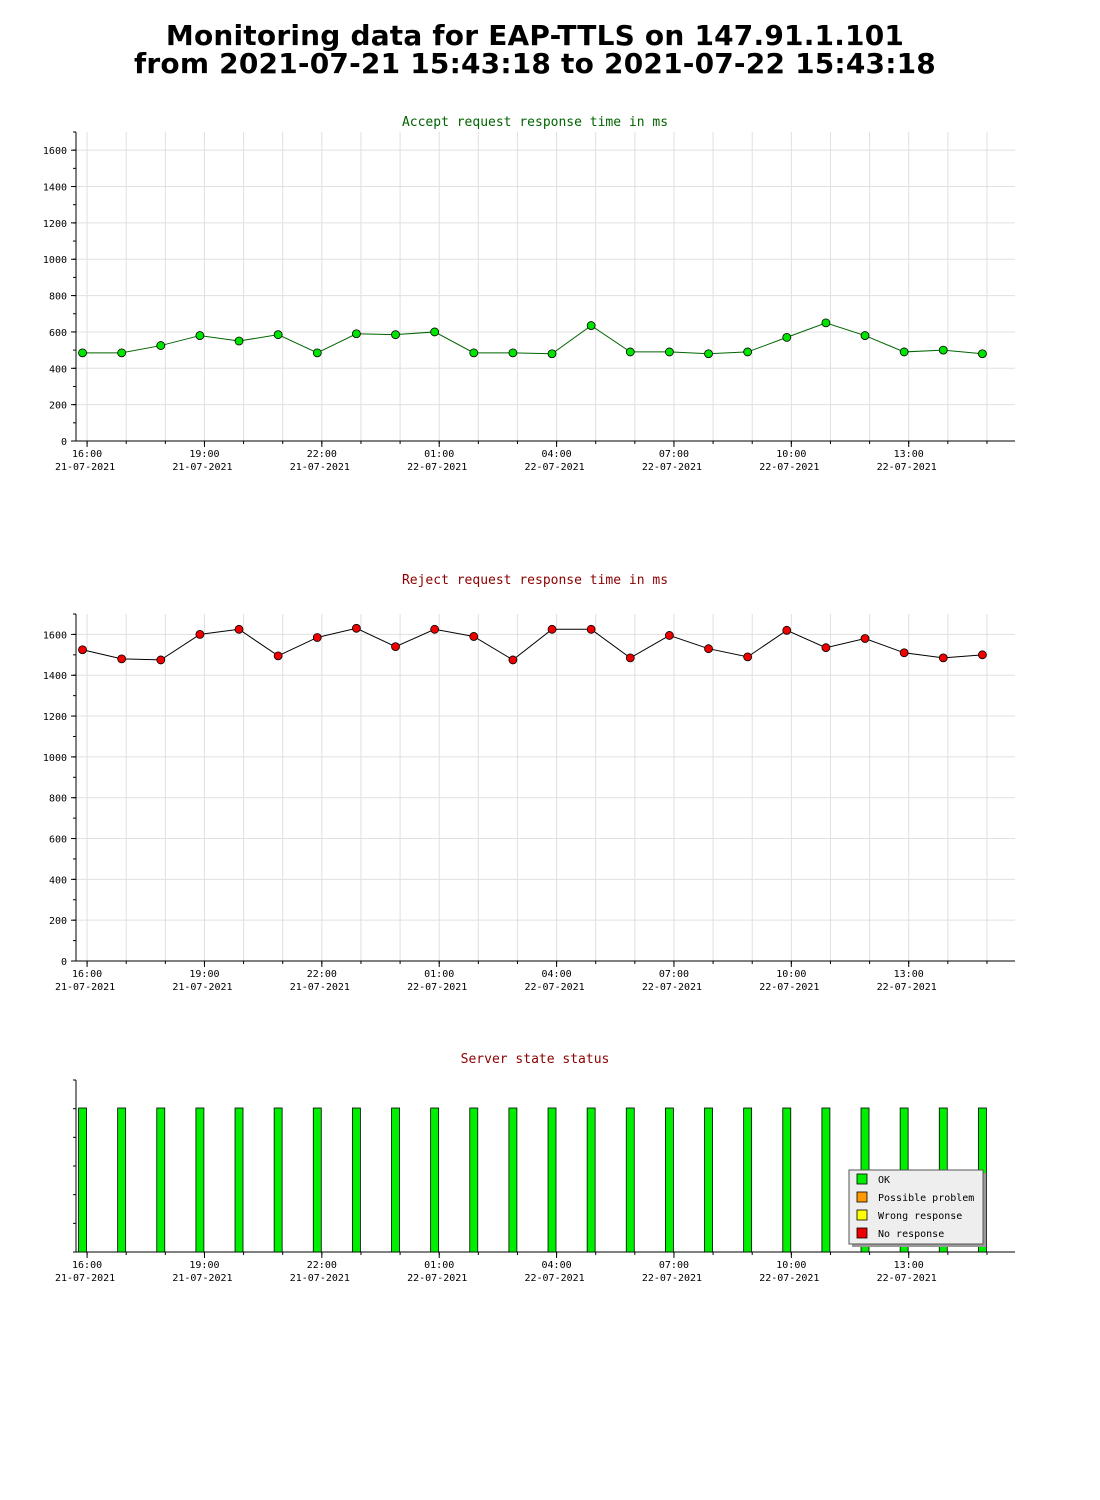 This screenshot has width=1100, height=1500. Describe the element at coordinates (58, 369) in the screenshot. I see `y-tick-label: 400` at that location.